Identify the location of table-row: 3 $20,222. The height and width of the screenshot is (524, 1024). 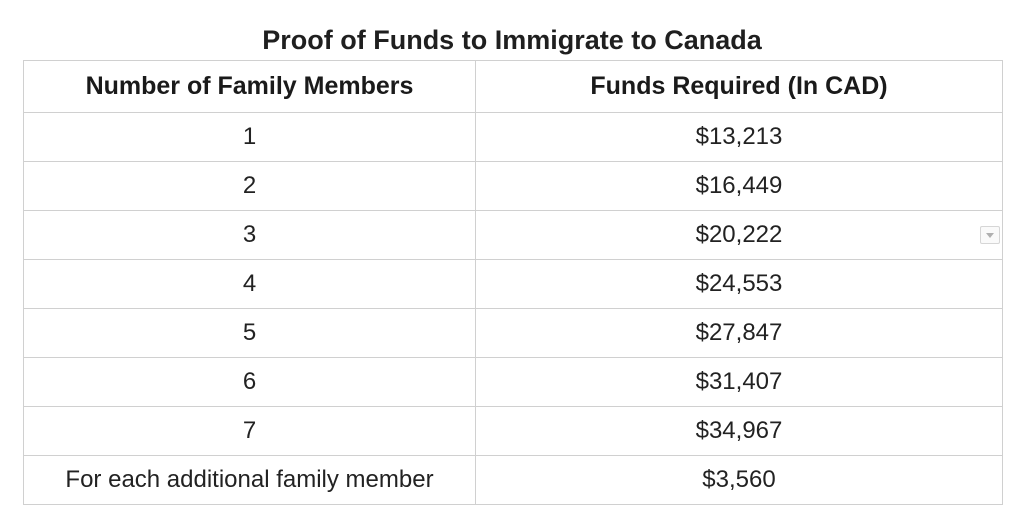
(513, 235).